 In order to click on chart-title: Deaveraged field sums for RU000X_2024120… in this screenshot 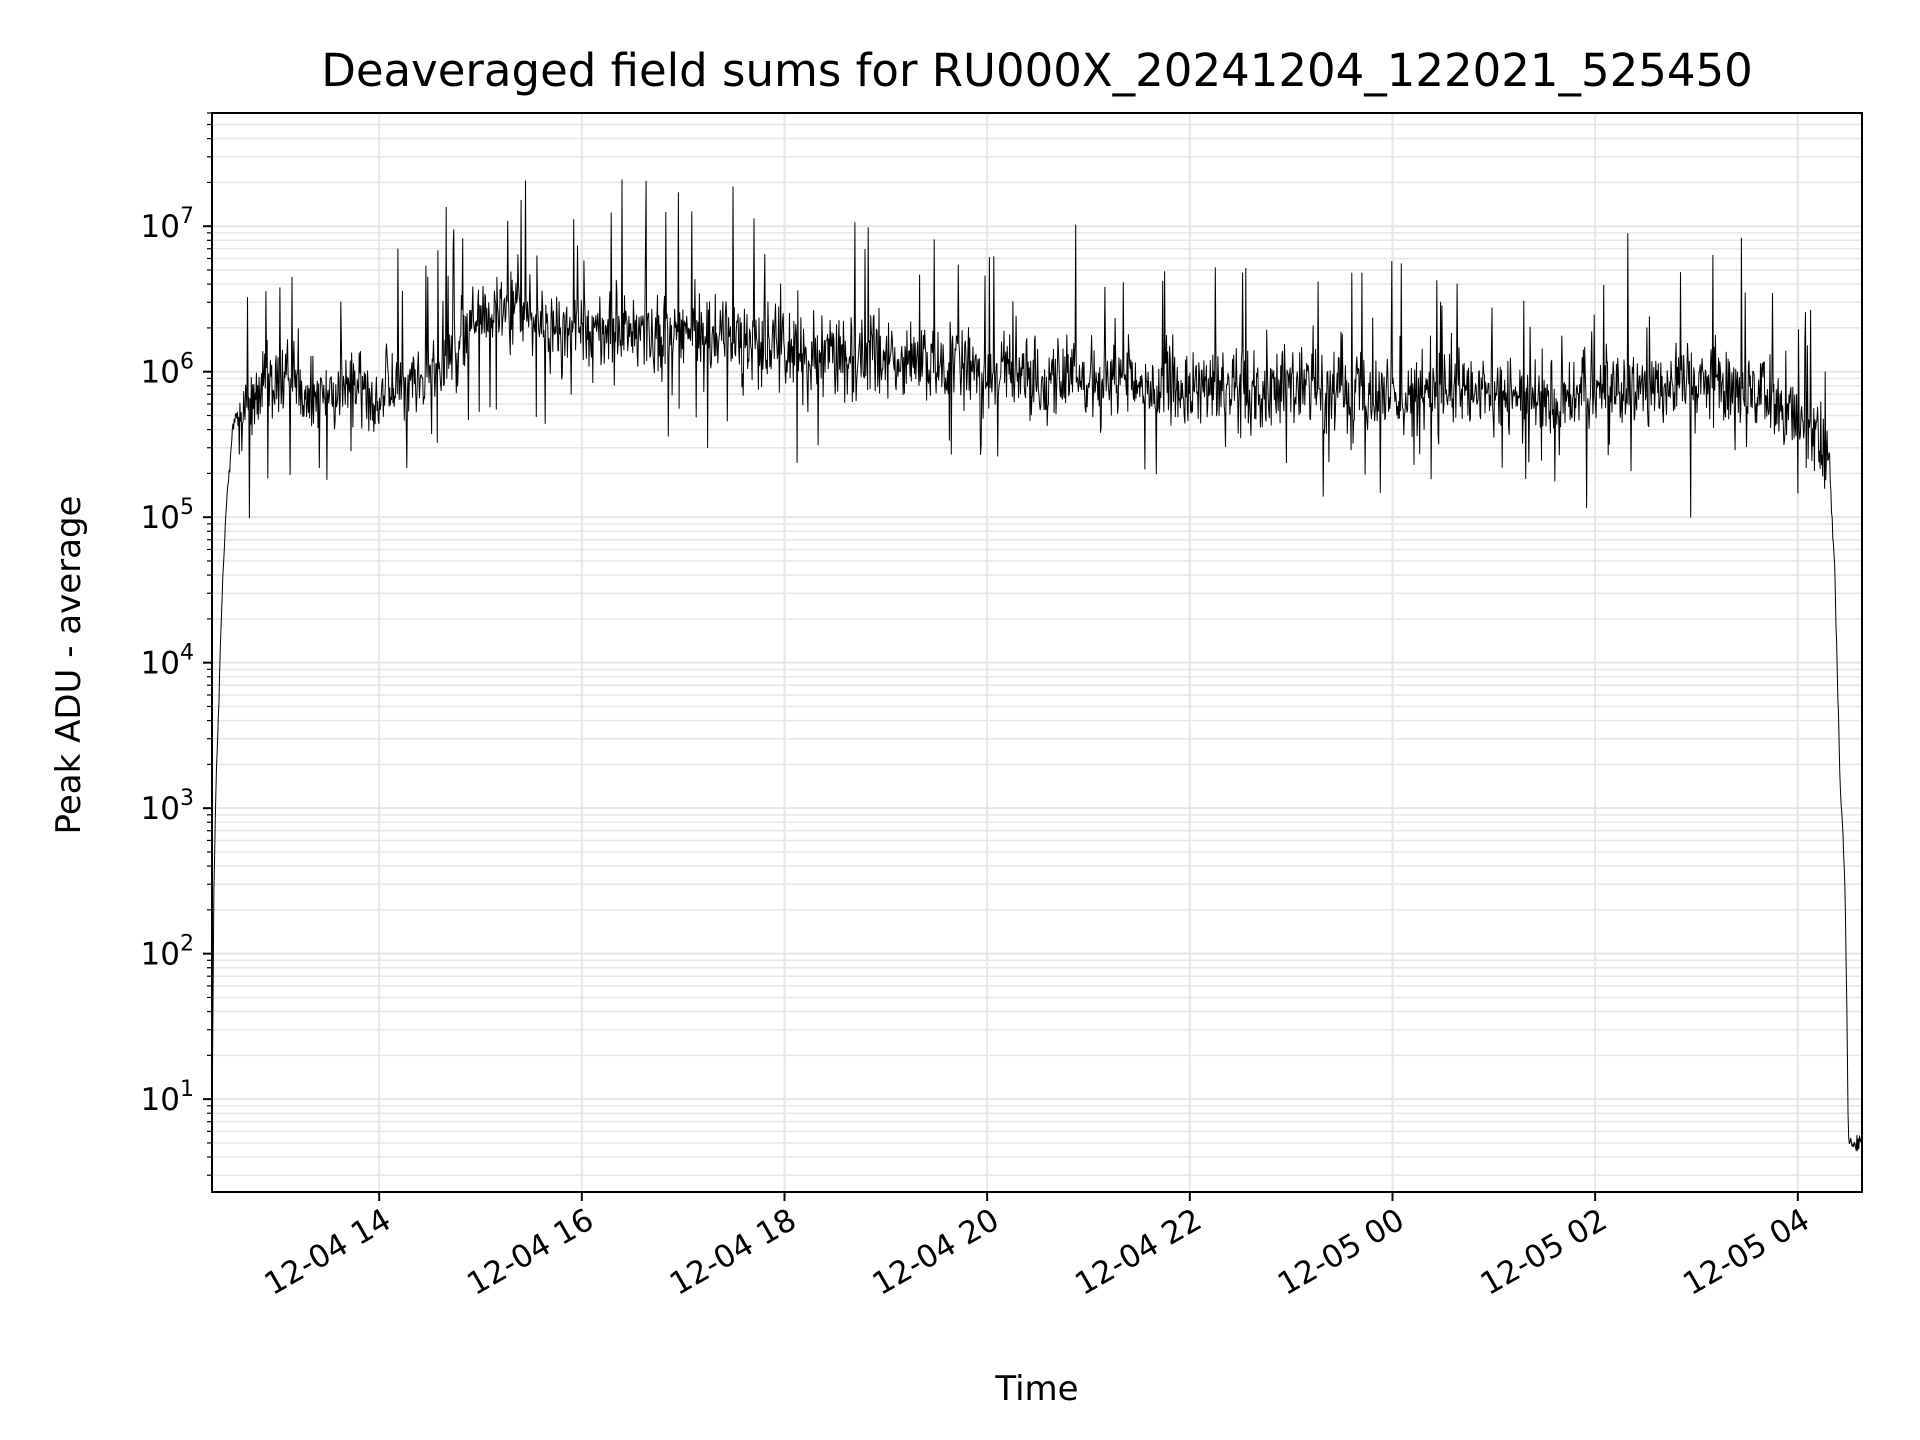, I will do `click(1037, 70)`.